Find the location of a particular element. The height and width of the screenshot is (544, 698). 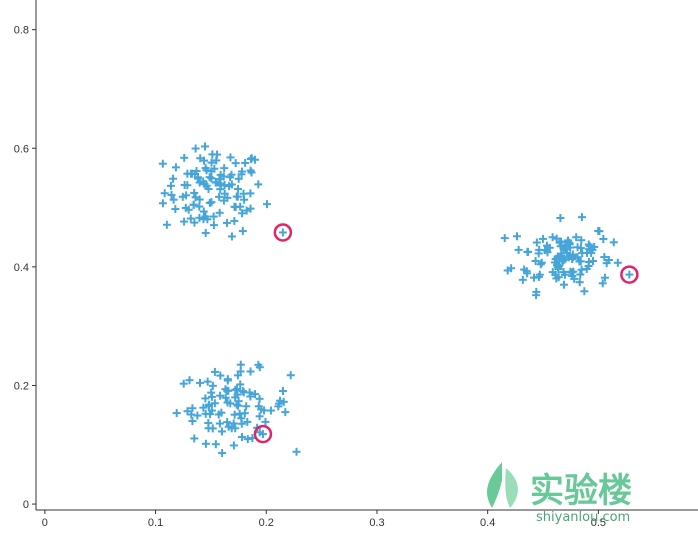

y-tick-label: 0.8 is located at coordinates (21, 31).